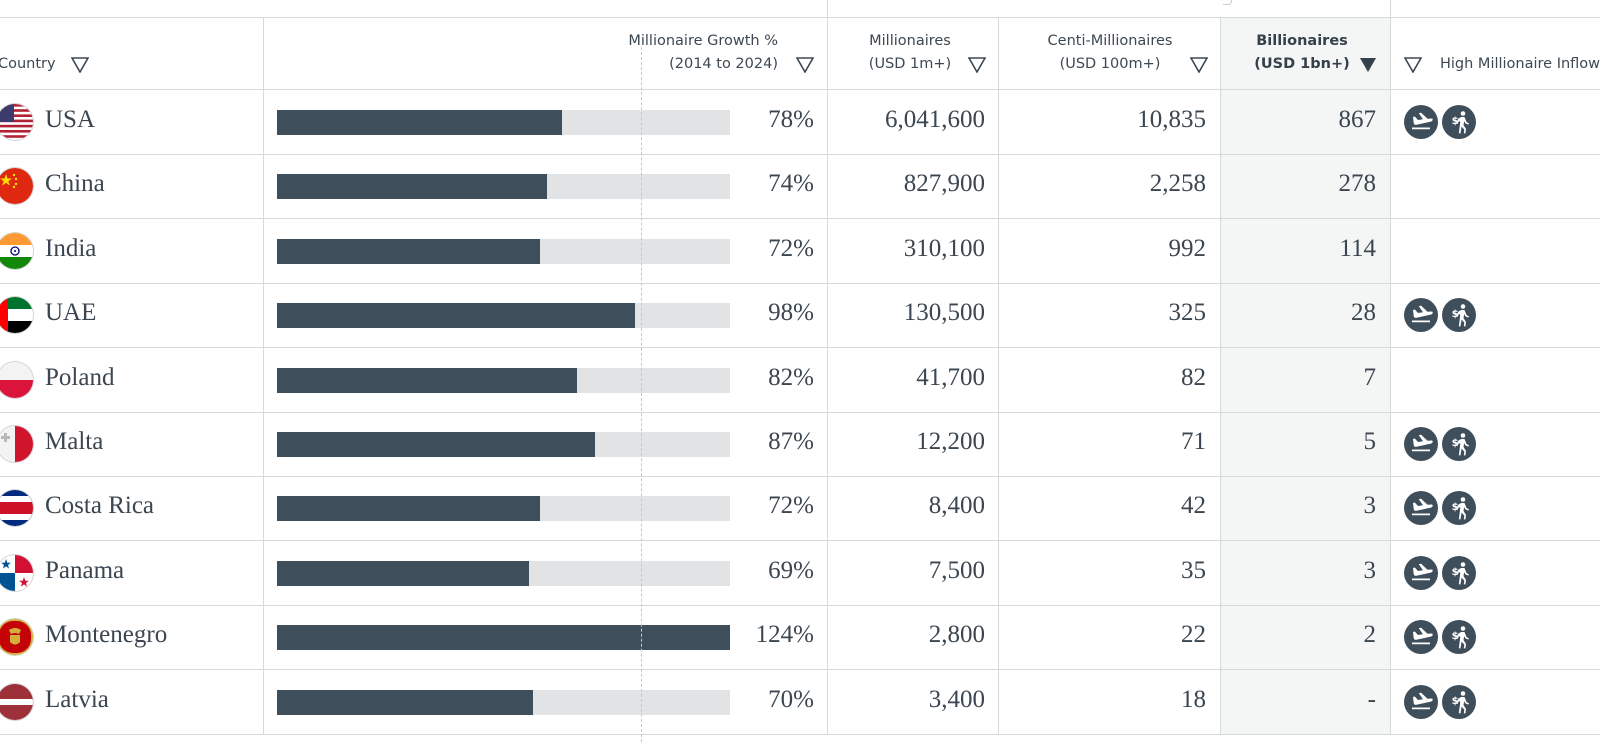  I want to click on table-row: Costa Rica 72% 8,400 42 3 $, so click(800, 508).